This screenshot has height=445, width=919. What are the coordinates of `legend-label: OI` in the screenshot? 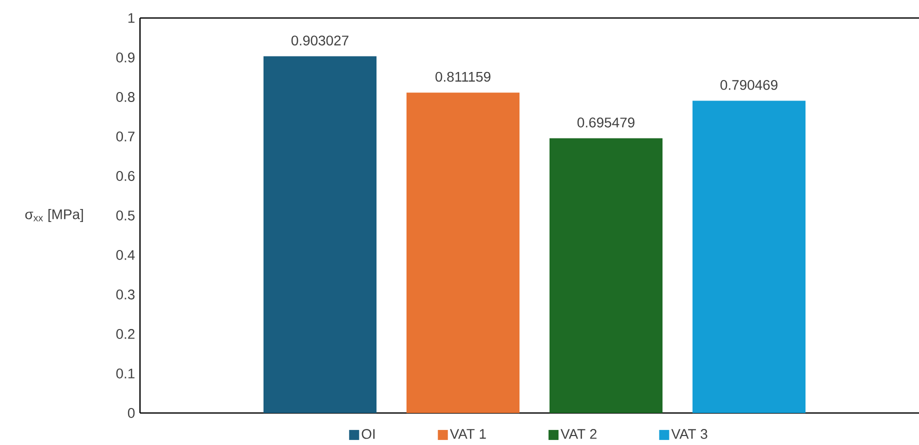 It's located at (368, 434).